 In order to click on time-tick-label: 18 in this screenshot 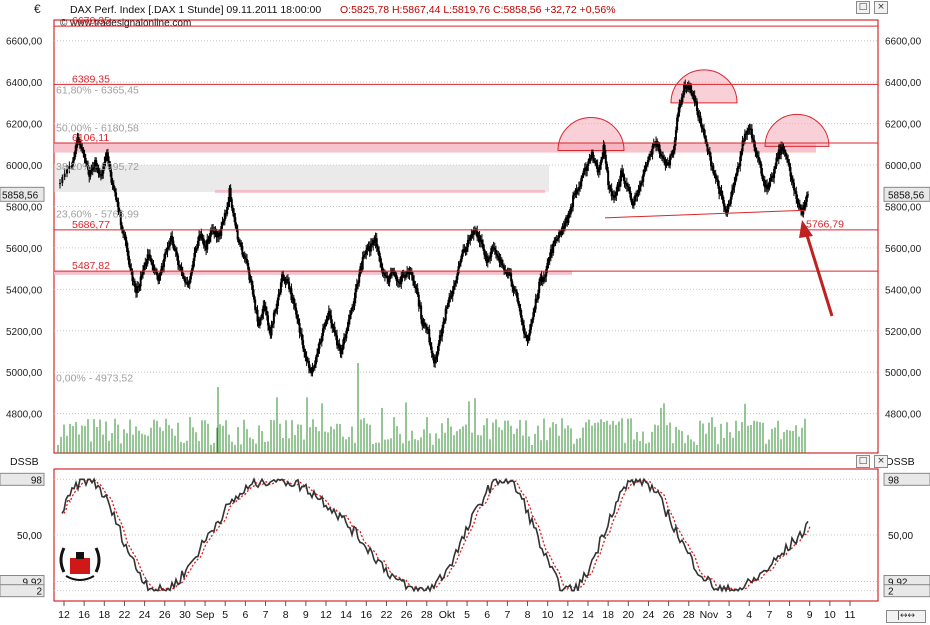, I will do `click(104, 615)`.